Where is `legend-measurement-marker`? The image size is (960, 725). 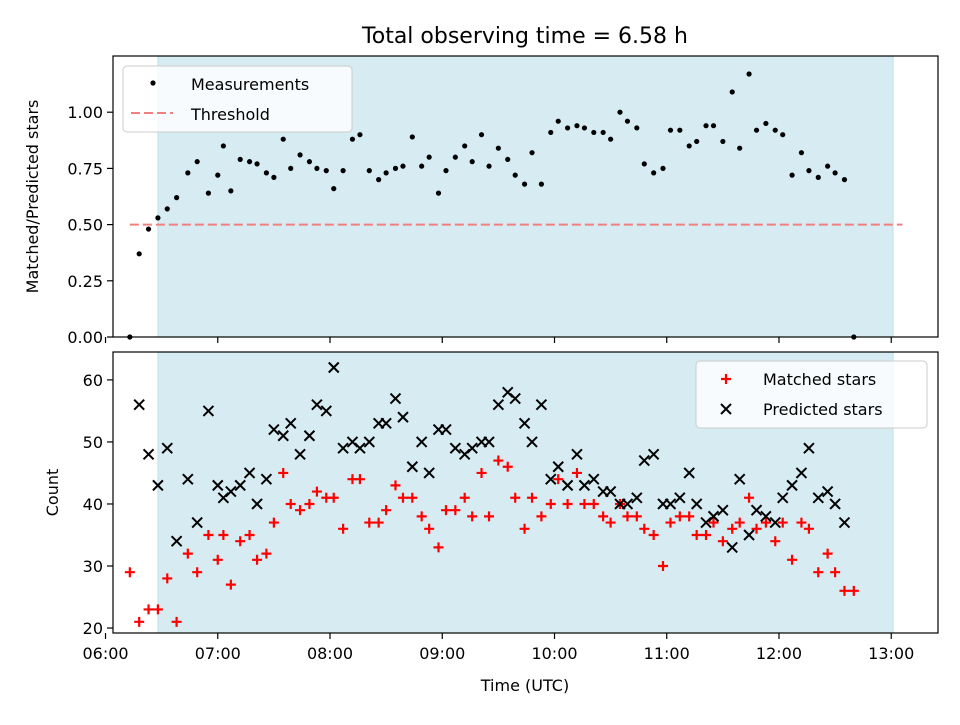 legend-measurement-marker is located at coordinates (153, 83).